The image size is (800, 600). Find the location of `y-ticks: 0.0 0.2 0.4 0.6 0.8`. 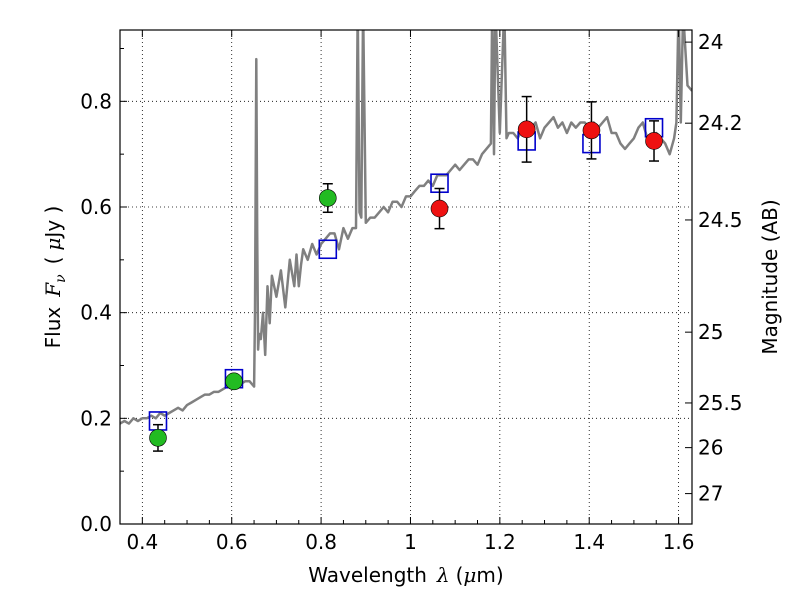

y-ticks: 0.0 0.2 0.4 0.6 0.8 is located at coordinates (103, 291).